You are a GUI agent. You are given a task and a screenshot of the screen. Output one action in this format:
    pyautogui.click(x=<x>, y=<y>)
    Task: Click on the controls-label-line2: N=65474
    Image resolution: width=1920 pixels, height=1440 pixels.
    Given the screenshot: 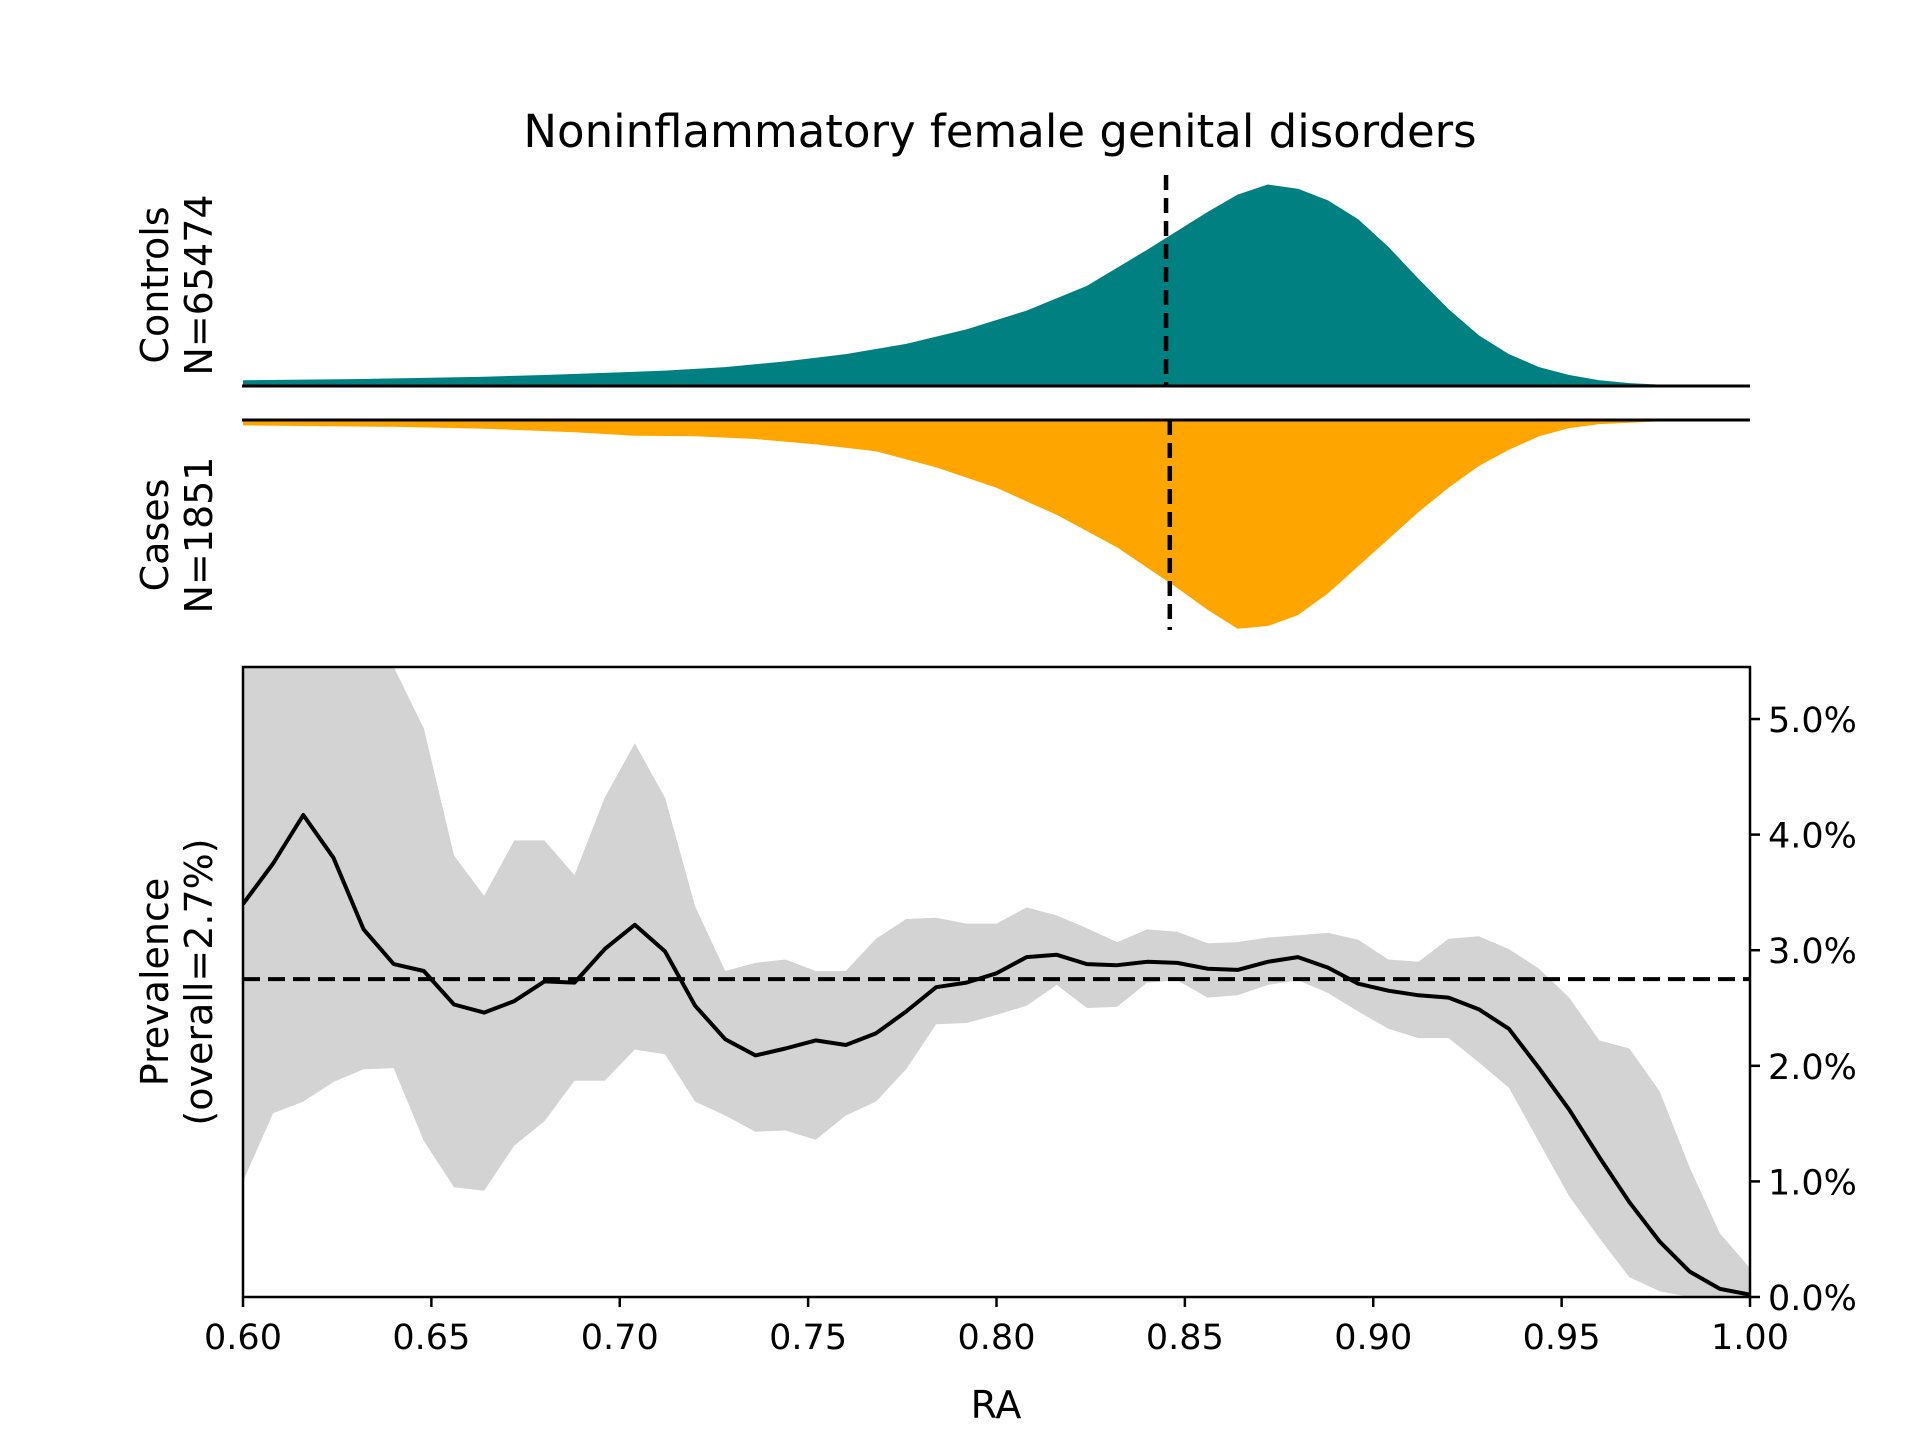 What is the action you would take?
    pyautogui.click(x=199, y=284)
    